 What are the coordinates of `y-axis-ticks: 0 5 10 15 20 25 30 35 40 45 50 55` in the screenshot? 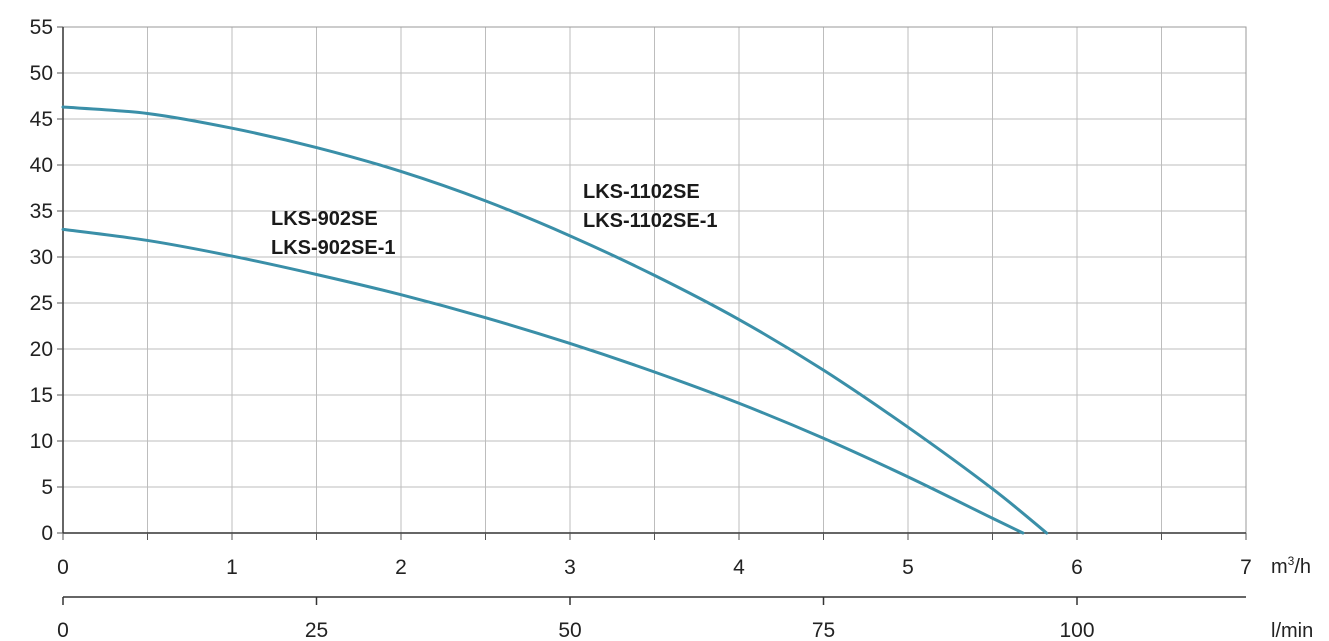 It's located at (46, 280).